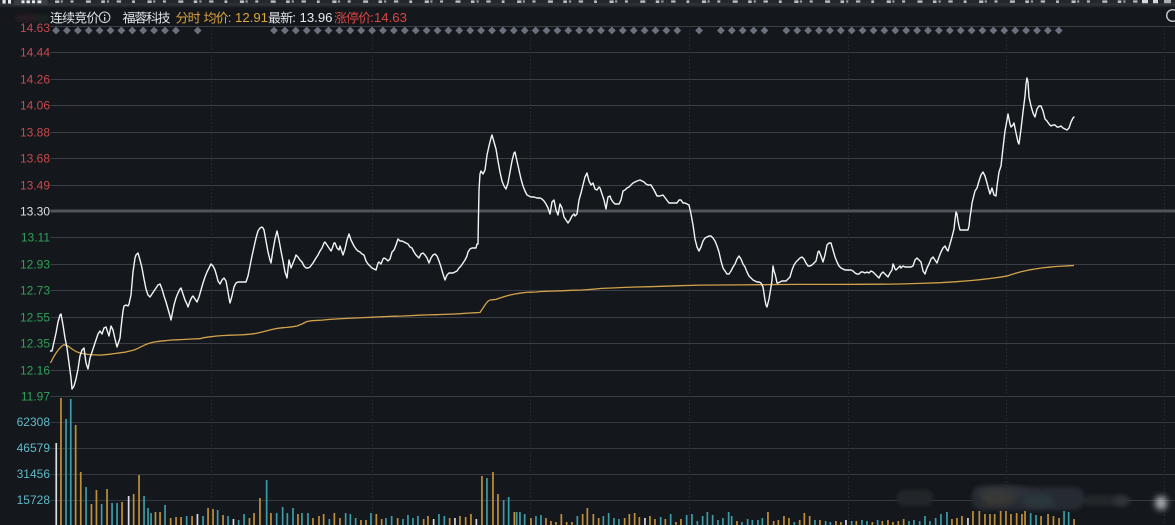  I want to click on svg-text:: 13.96: : 13.96, so click(312, 17).